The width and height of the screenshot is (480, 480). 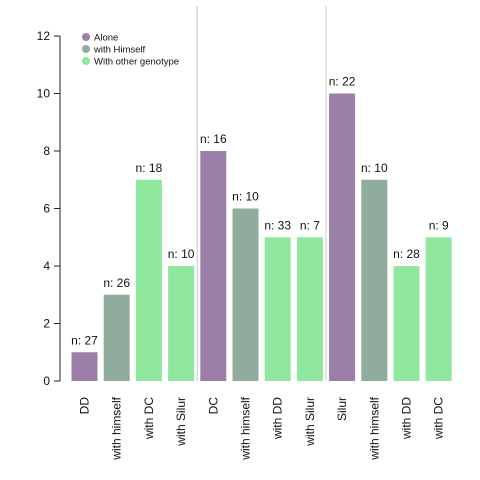 What do you see at coordinates (310, 225) in the screenshot?
I see `bar-count-label: n: 7` at bounding box center [310, 225].